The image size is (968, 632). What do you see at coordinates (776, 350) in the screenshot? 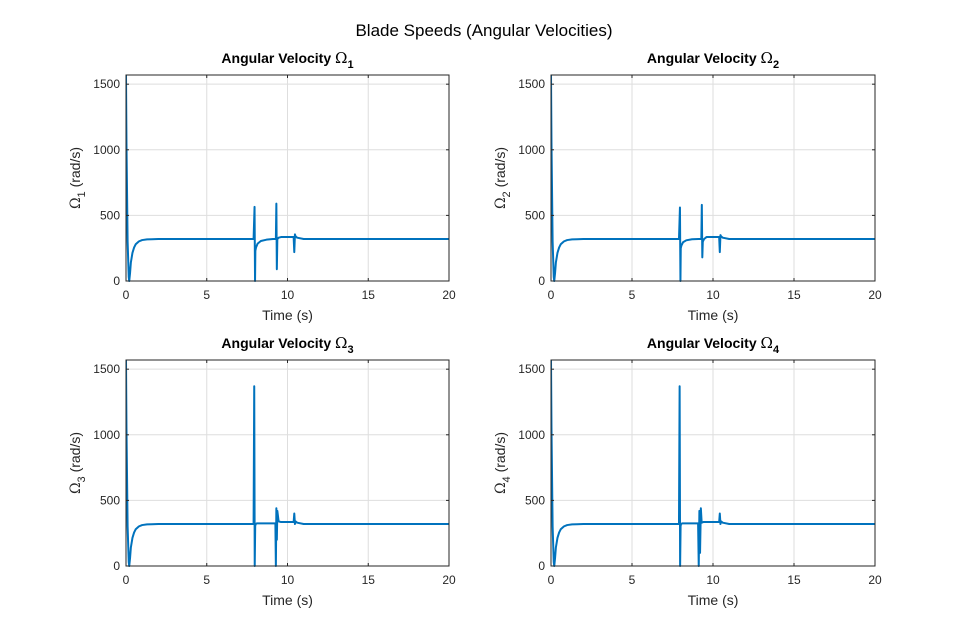
I see `title-subscript: 4` at bounding box center [776, 350].